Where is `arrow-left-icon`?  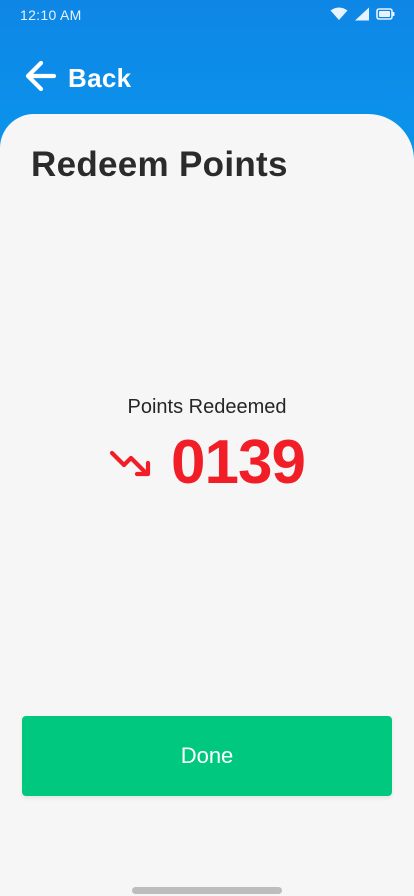
arrow-left-icon is located at coordinates (41, 78).